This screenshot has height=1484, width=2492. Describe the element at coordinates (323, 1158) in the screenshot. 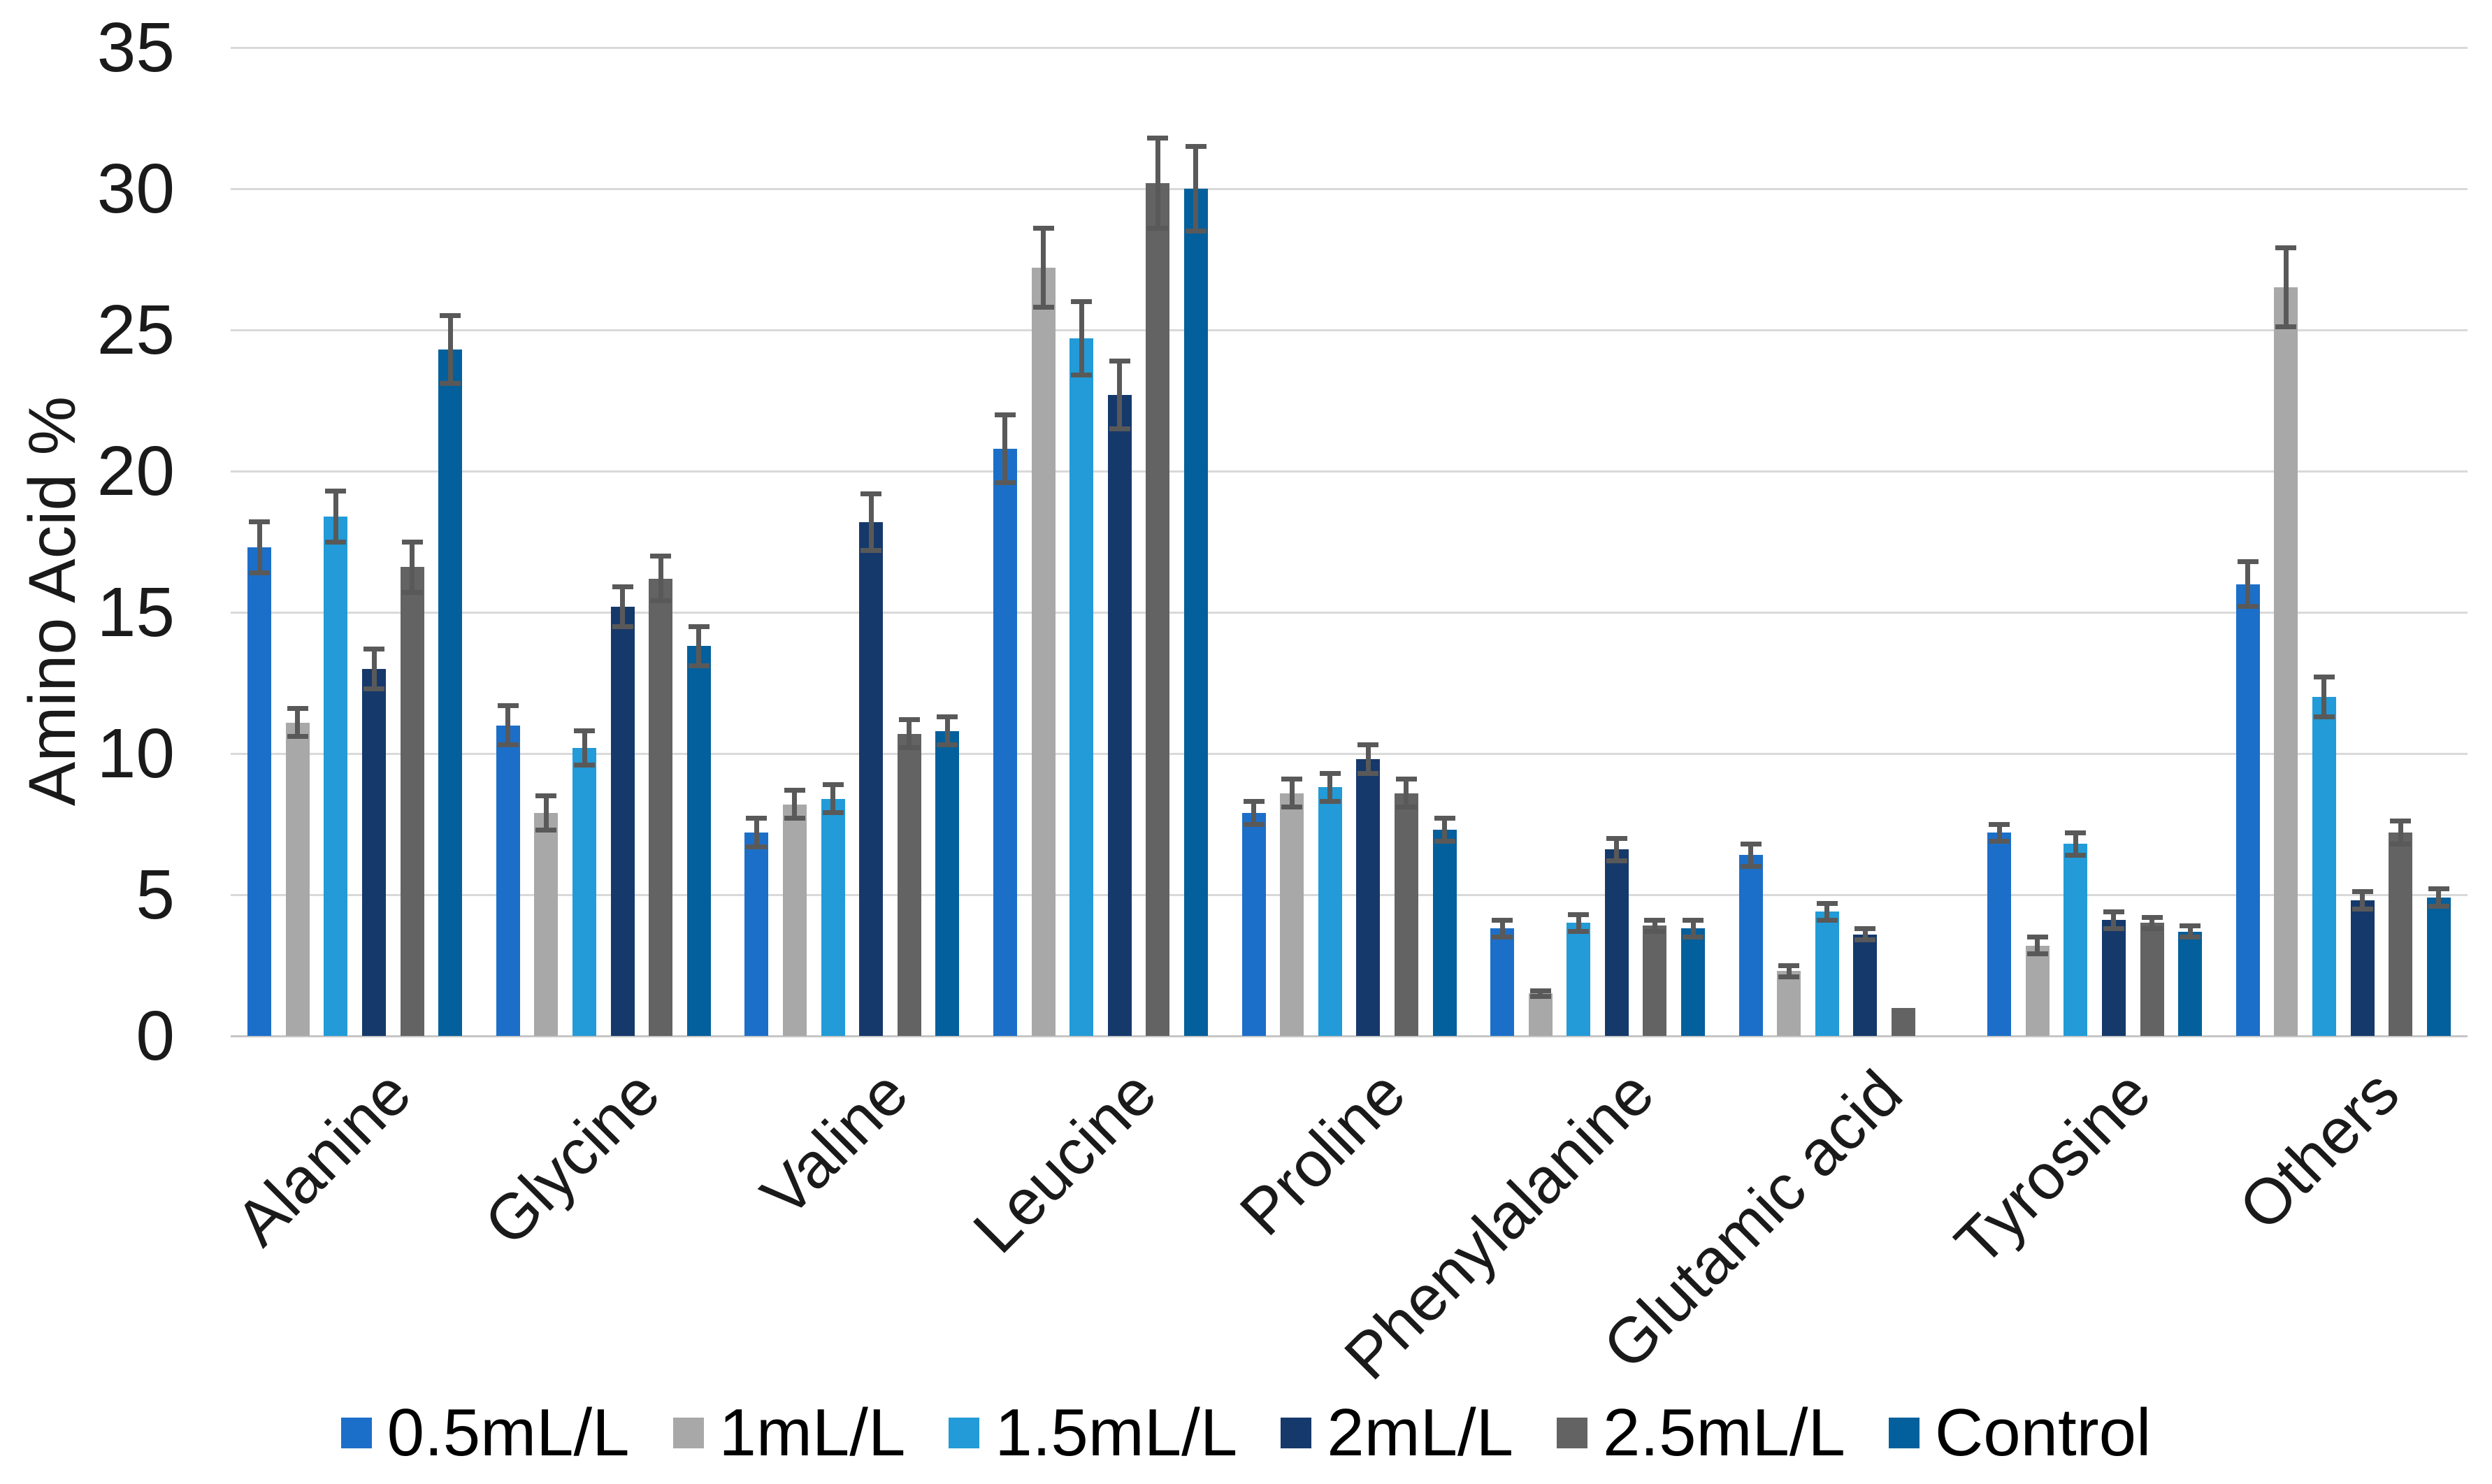

I see `category-label: Alanine` at that location.